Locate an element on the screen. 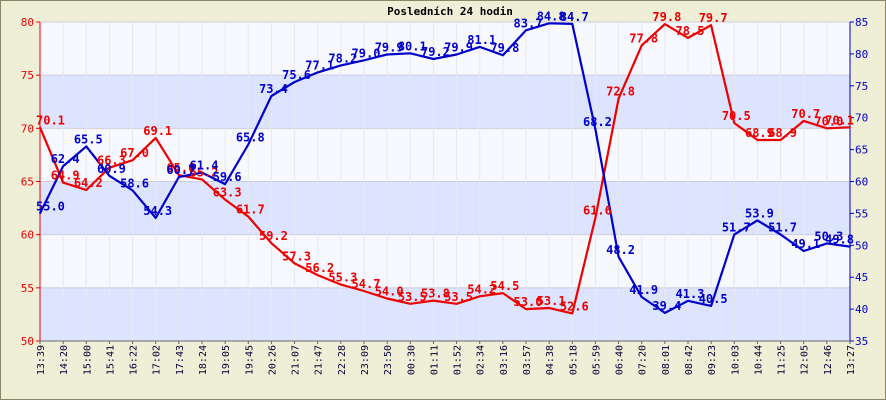  x-axis-tick-label: 21:07 is located at coordinates (296, 360).